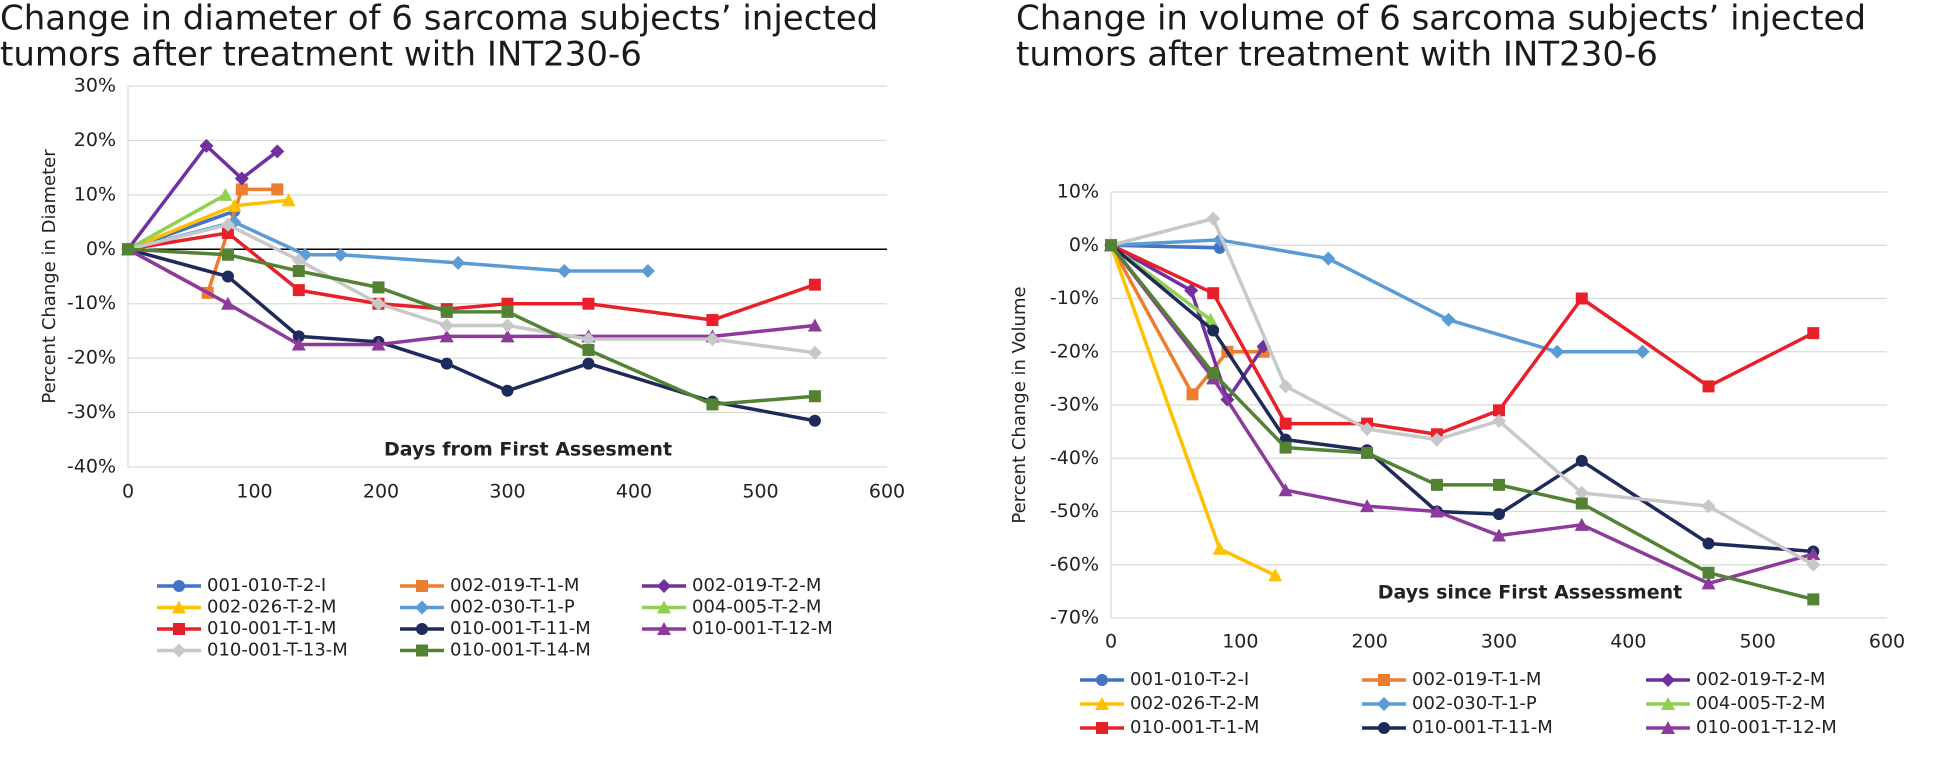 The image size is (1950, 768). What do you see at coordinates (91, 358) in the screenshot?
I see `y-tick-label: -20%` at bounding box center [91, 358].